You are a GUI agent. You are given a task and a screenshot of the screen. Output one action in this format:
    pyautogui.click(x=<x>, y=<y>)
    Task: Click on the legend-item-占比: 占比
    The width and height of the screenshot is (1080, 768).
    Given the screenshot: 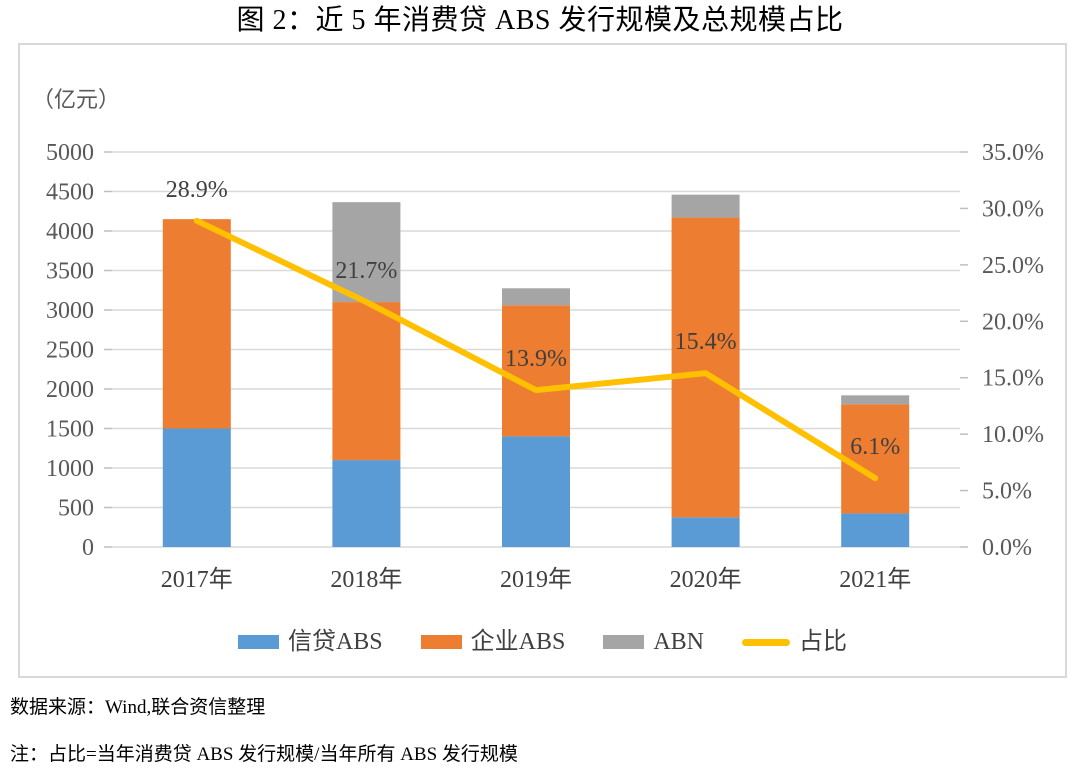 What is the action you would take?
    pyautogui.click(x=794, y=642)
    